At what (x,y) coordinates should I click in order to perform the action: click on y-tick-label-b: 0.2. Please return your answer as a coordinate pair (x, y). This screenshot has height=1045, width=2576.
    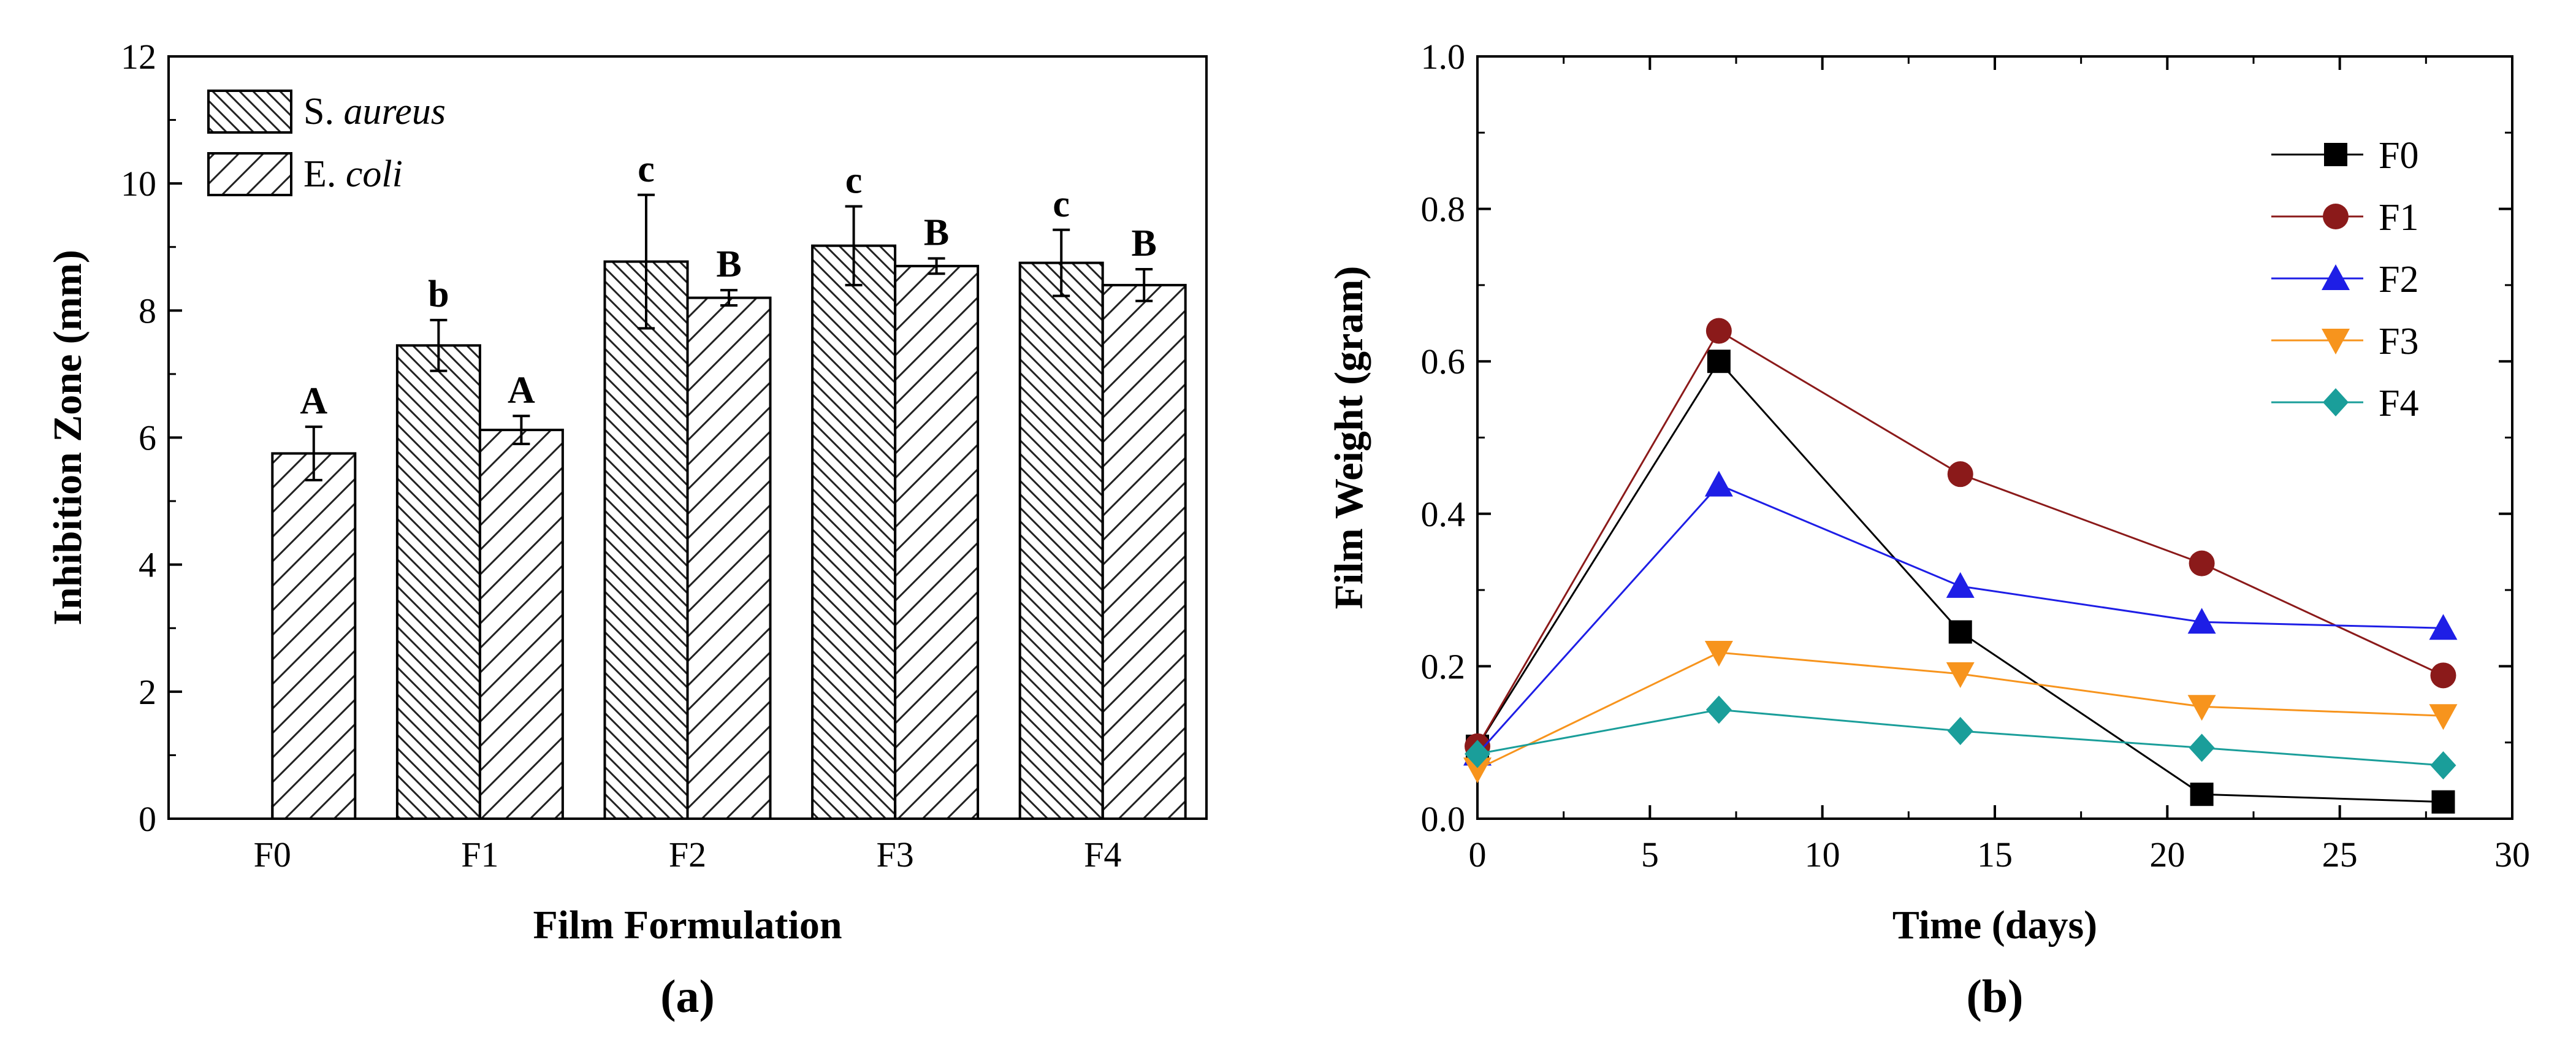
    Looking at the image, I should click on (1443, 666).